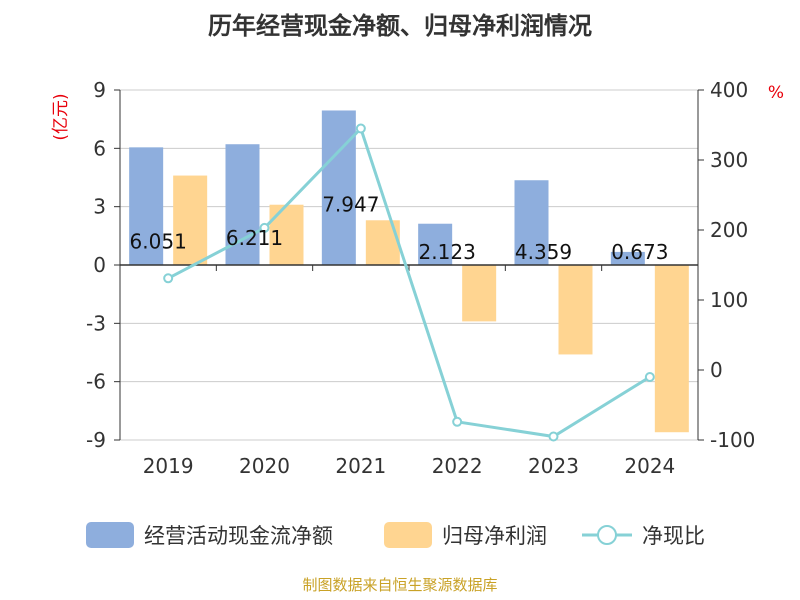 This screenshot has width=800, height=600. Describe the element at coordinates (732, 440) in the screenshot. I see `right-tick-label: -100` at that location.